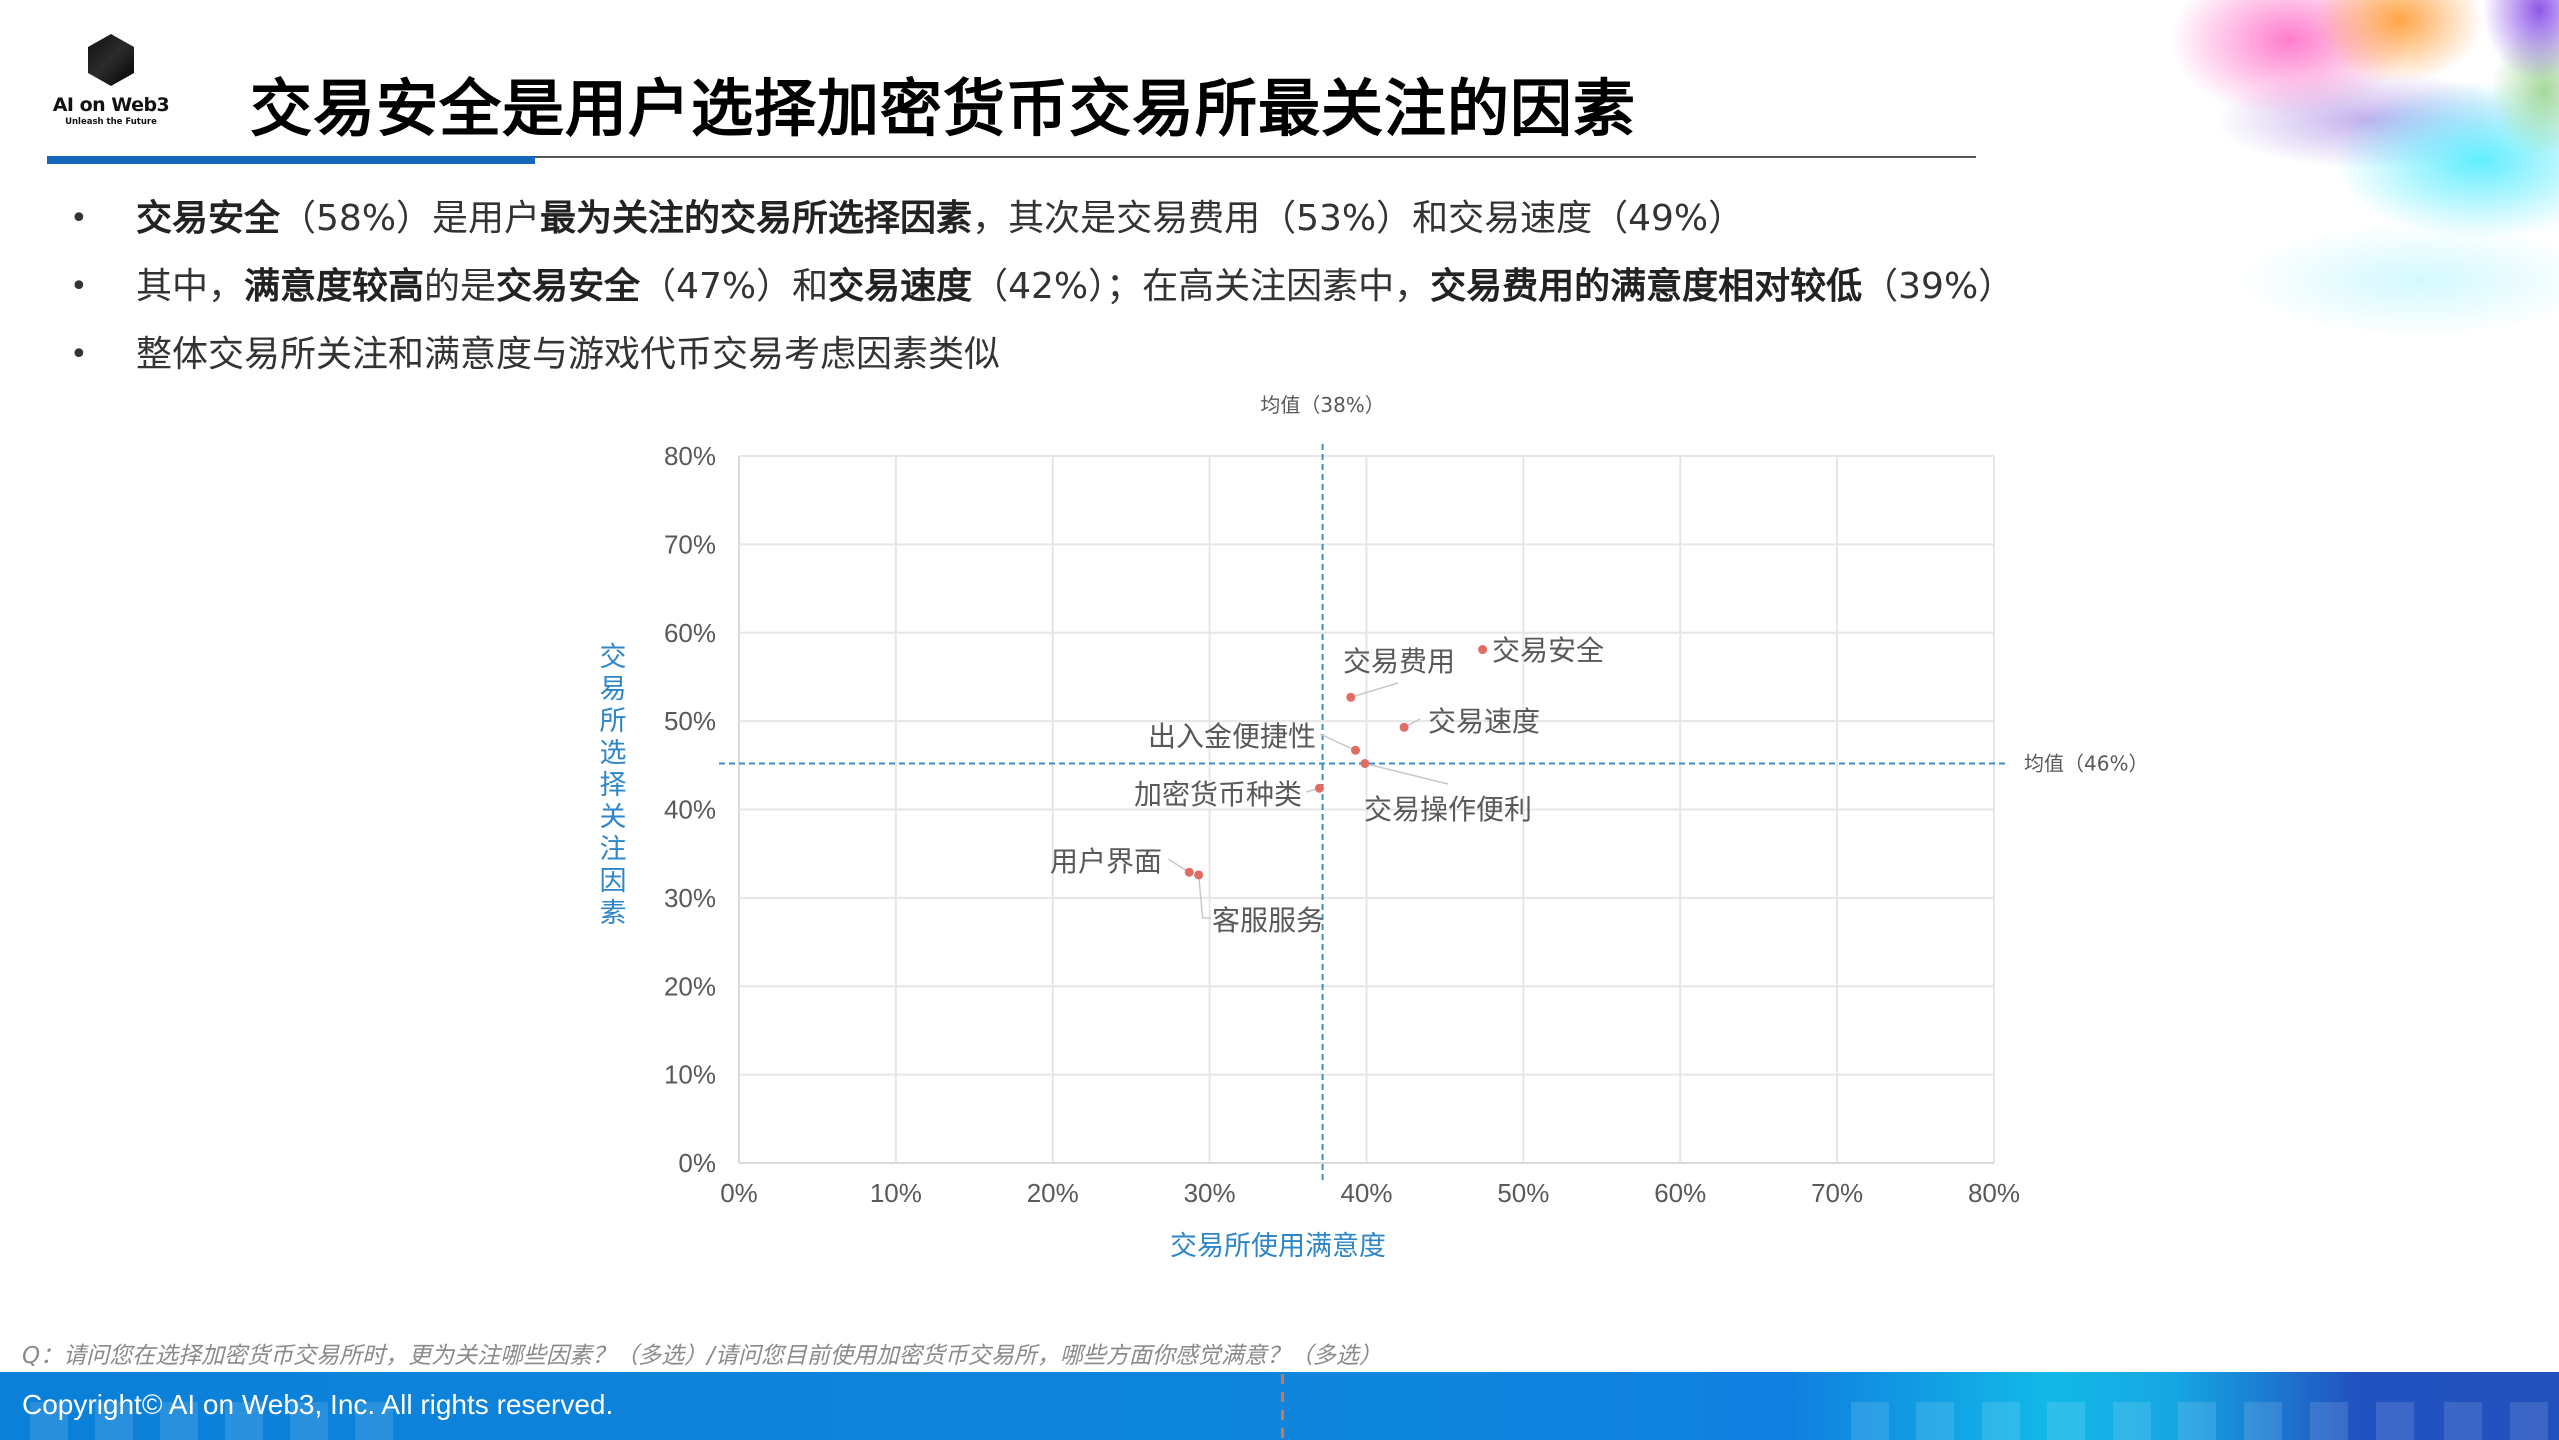 The image size is (2559, 1440). I want to click on svg-text: 注, so click(613, 849).